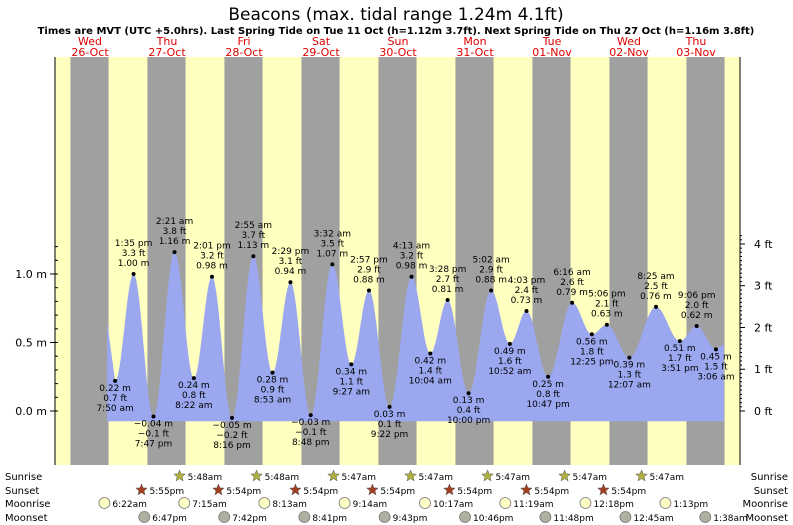  What do you see at coordinates (547, 405) in the screenshot?
I see `tide-label: 10:47 pm` at bounding box center [547, 405].